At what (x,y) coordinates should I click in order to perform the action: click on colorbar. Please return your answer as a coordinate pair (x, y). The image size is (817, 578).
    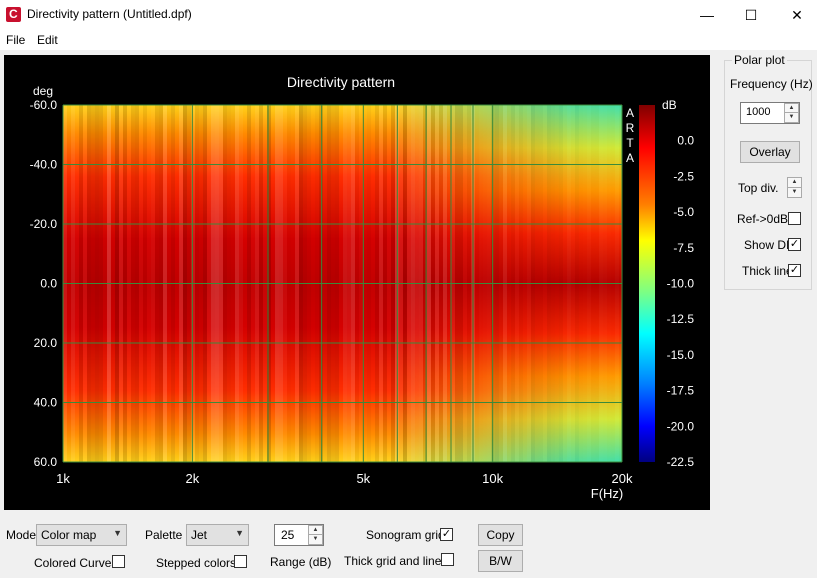
    Looking at the image, I should click on (647, 283).